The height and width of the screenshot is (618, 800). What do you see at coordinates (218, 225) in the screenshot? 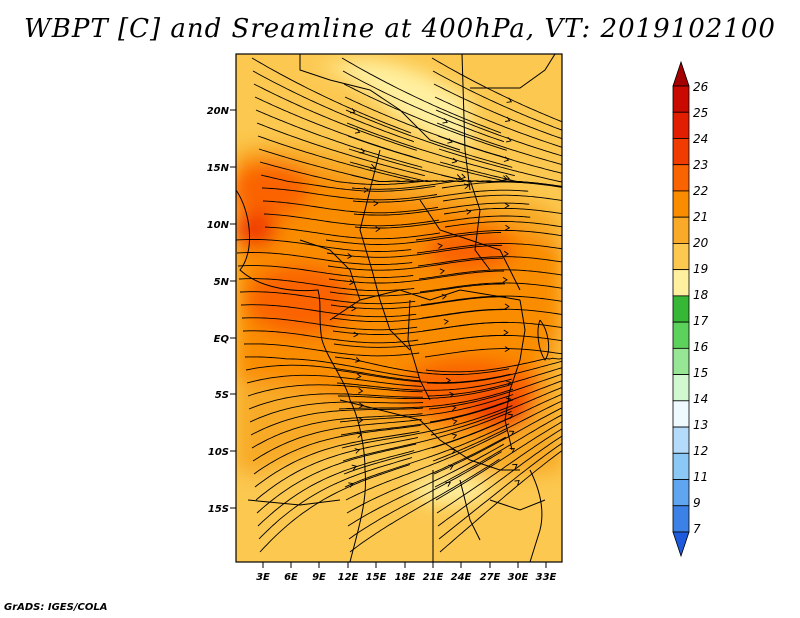
I see `lat-label: 10N` at bounding box center [218, 225].